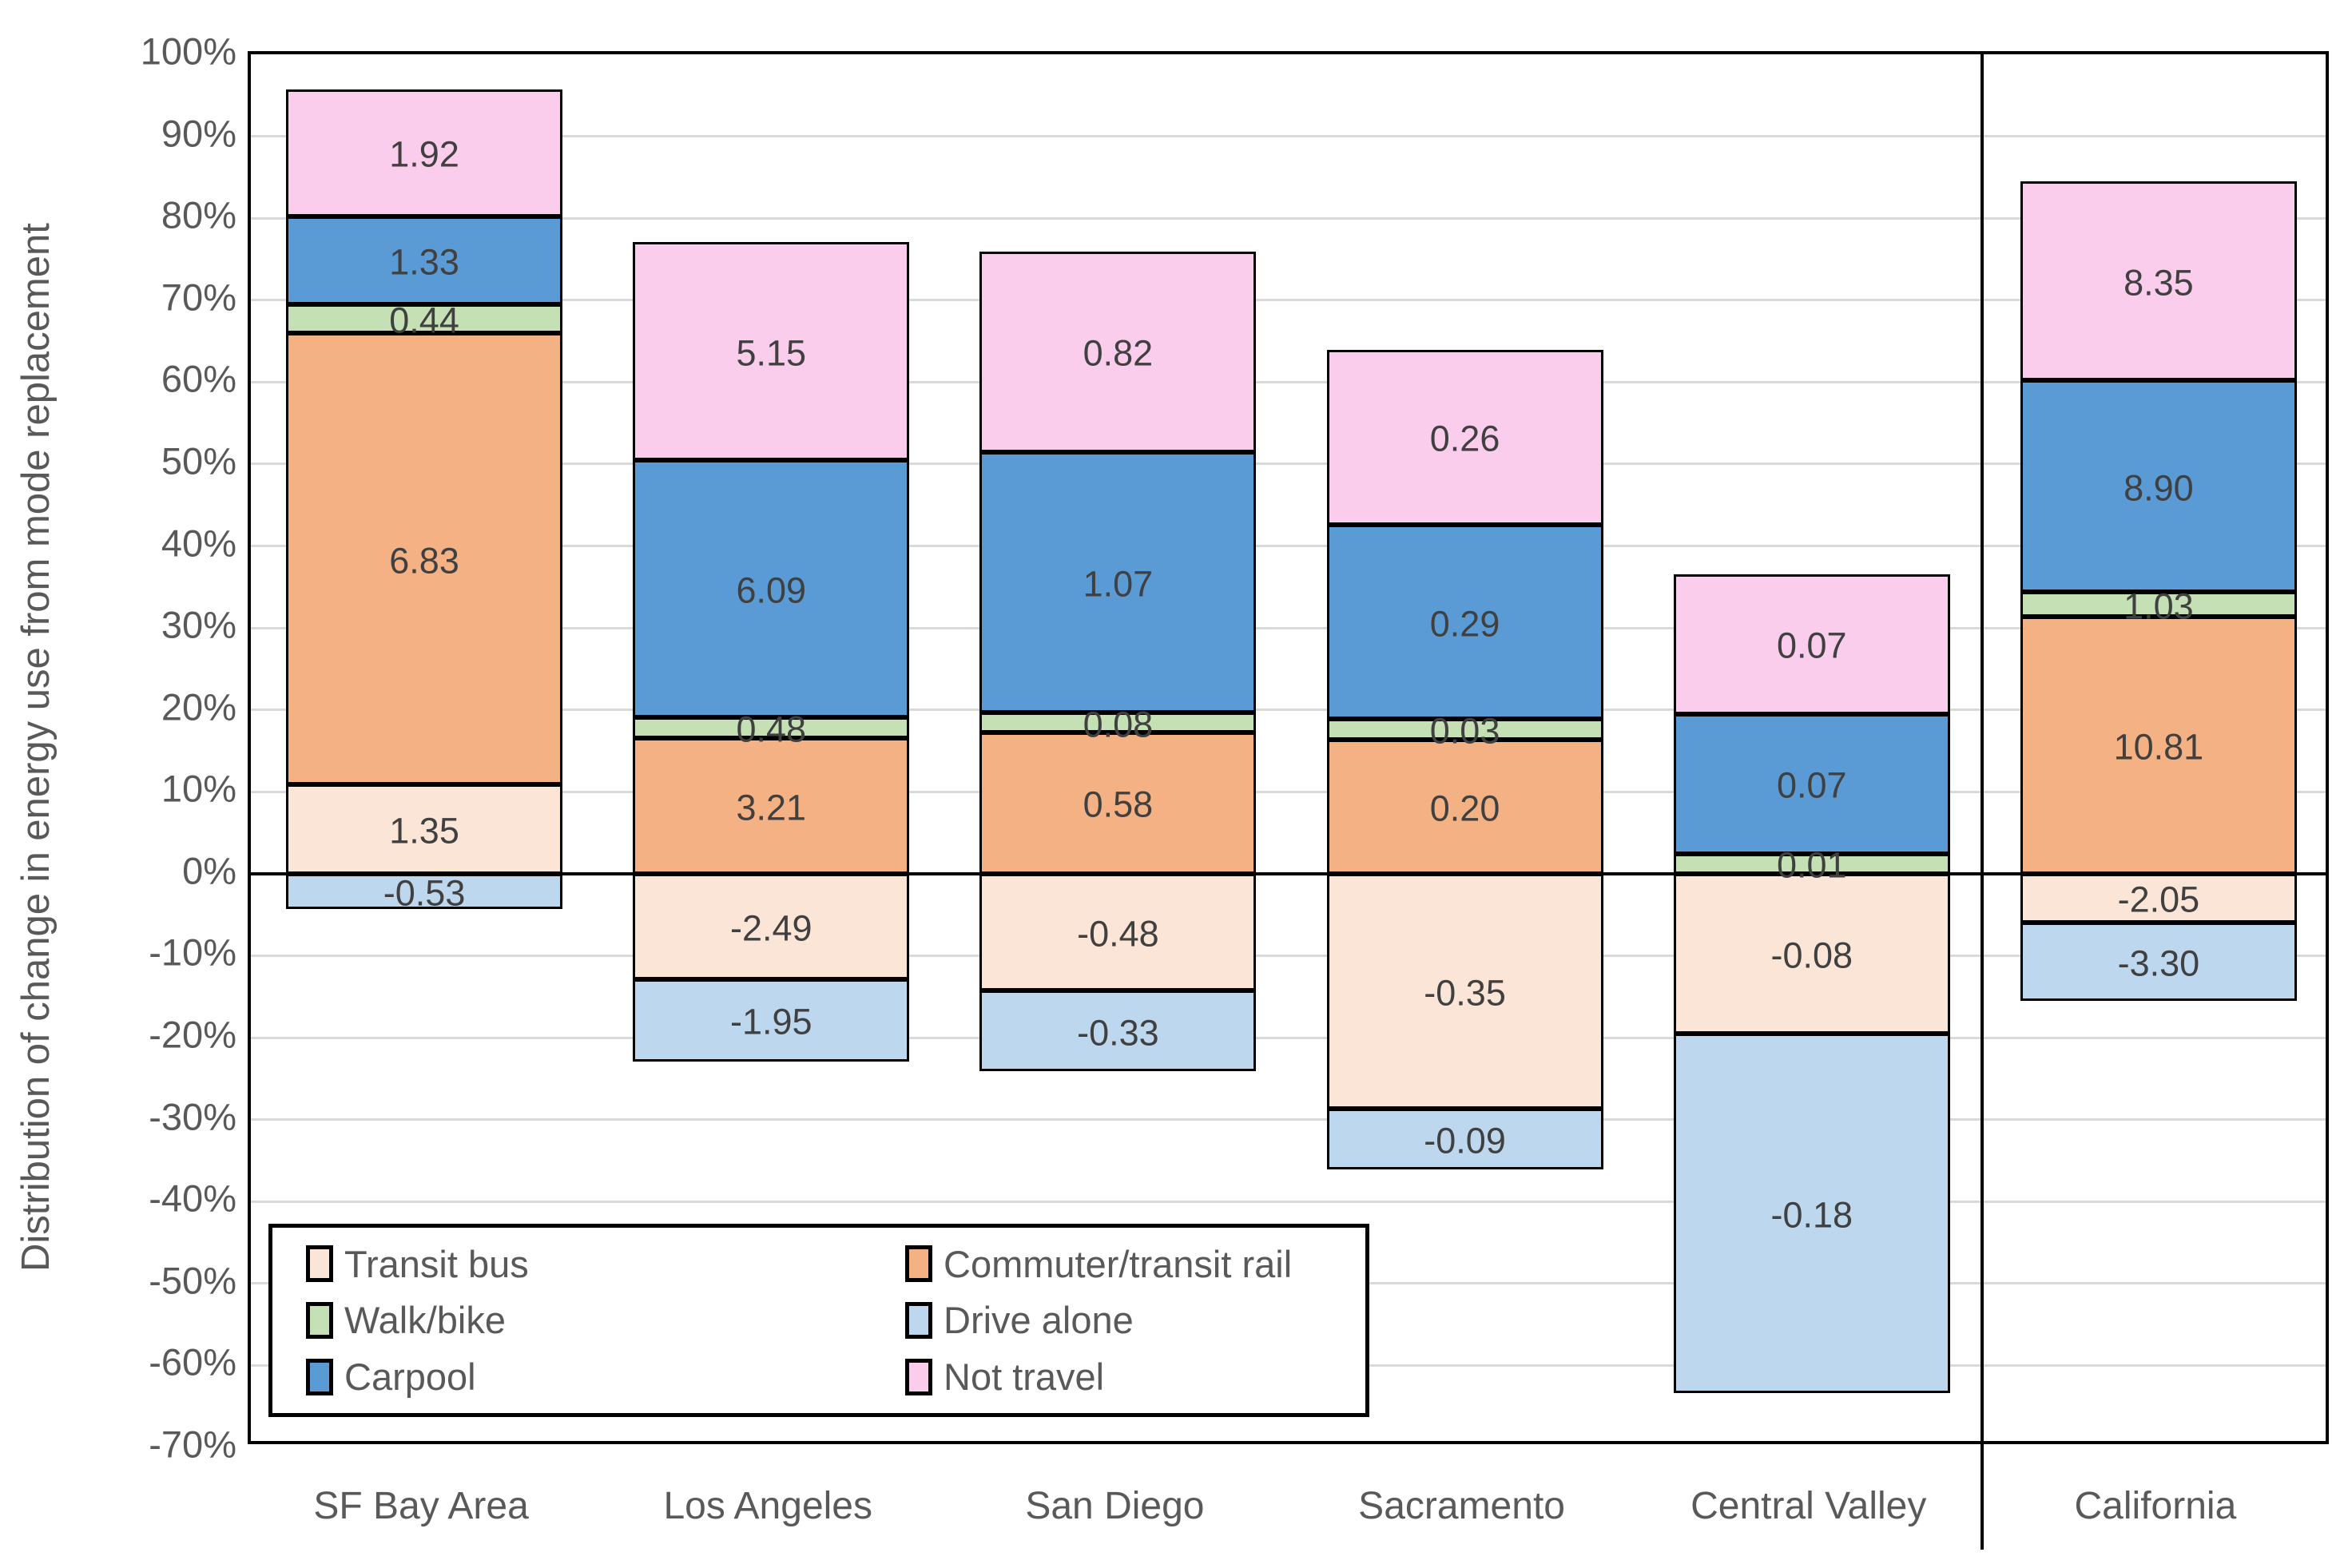 This screenshot has width=2352, height=1568. I want to click on x-axis-label-los-angeles: Los Angeles, so click(767, 1506).